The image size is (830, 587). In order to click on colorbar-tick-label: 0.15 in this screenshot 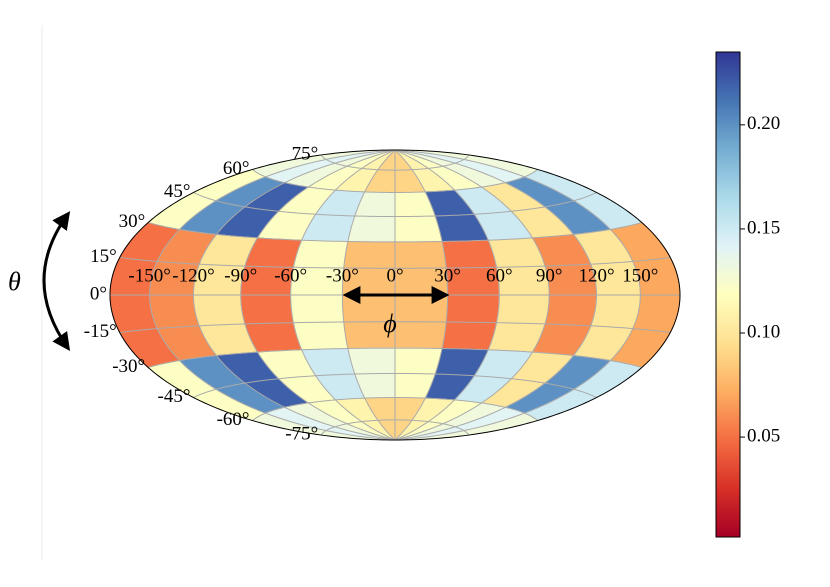, I will do `click(763, 227)`.